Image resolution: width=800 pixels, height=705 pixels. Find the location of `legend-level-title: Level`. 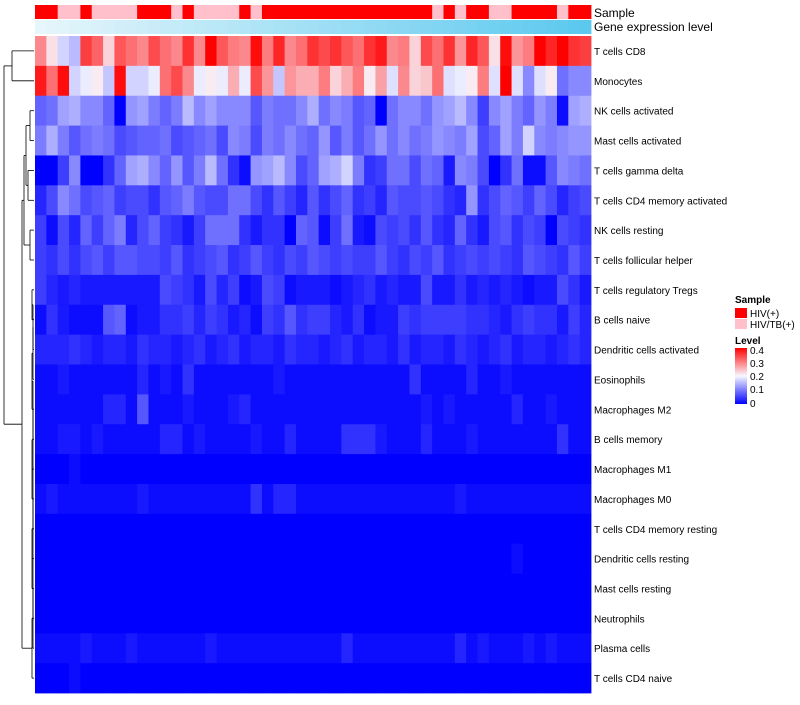

legend-level-title: Level is located at coordinates (748, 341).